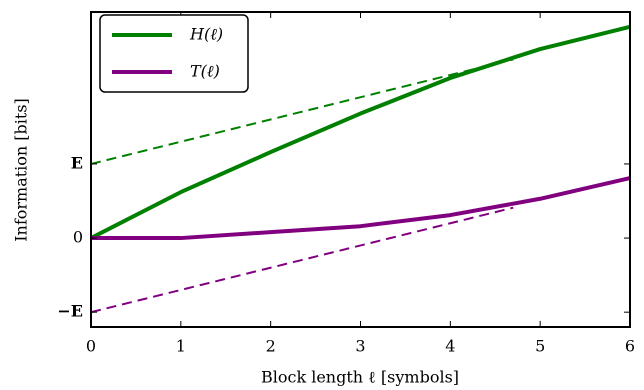 The image size is (644, 390). What do you see at coordinates (450, 346) in the screenshot?
I see `x-tick-label: 4` at bounding box center [450, 346].